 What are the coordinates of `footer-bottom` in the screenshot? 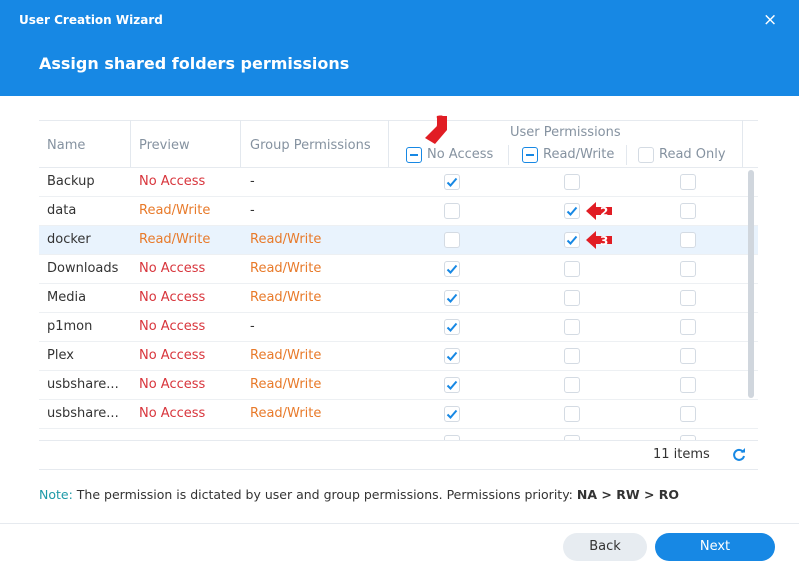 It's located at (398, 469).